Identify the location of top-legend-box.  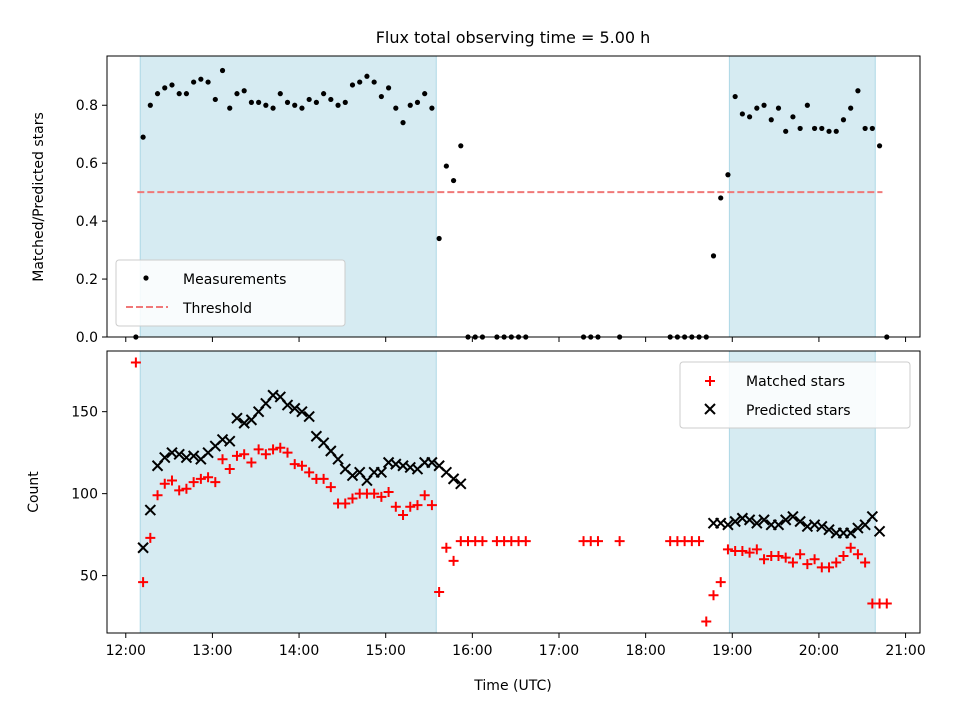
(230, 293).